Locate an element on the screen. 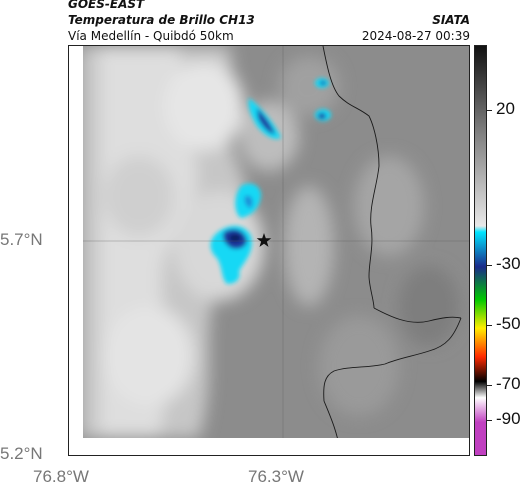  lat-label-5-2: 5.2°N is located at coordinates (21, 453).